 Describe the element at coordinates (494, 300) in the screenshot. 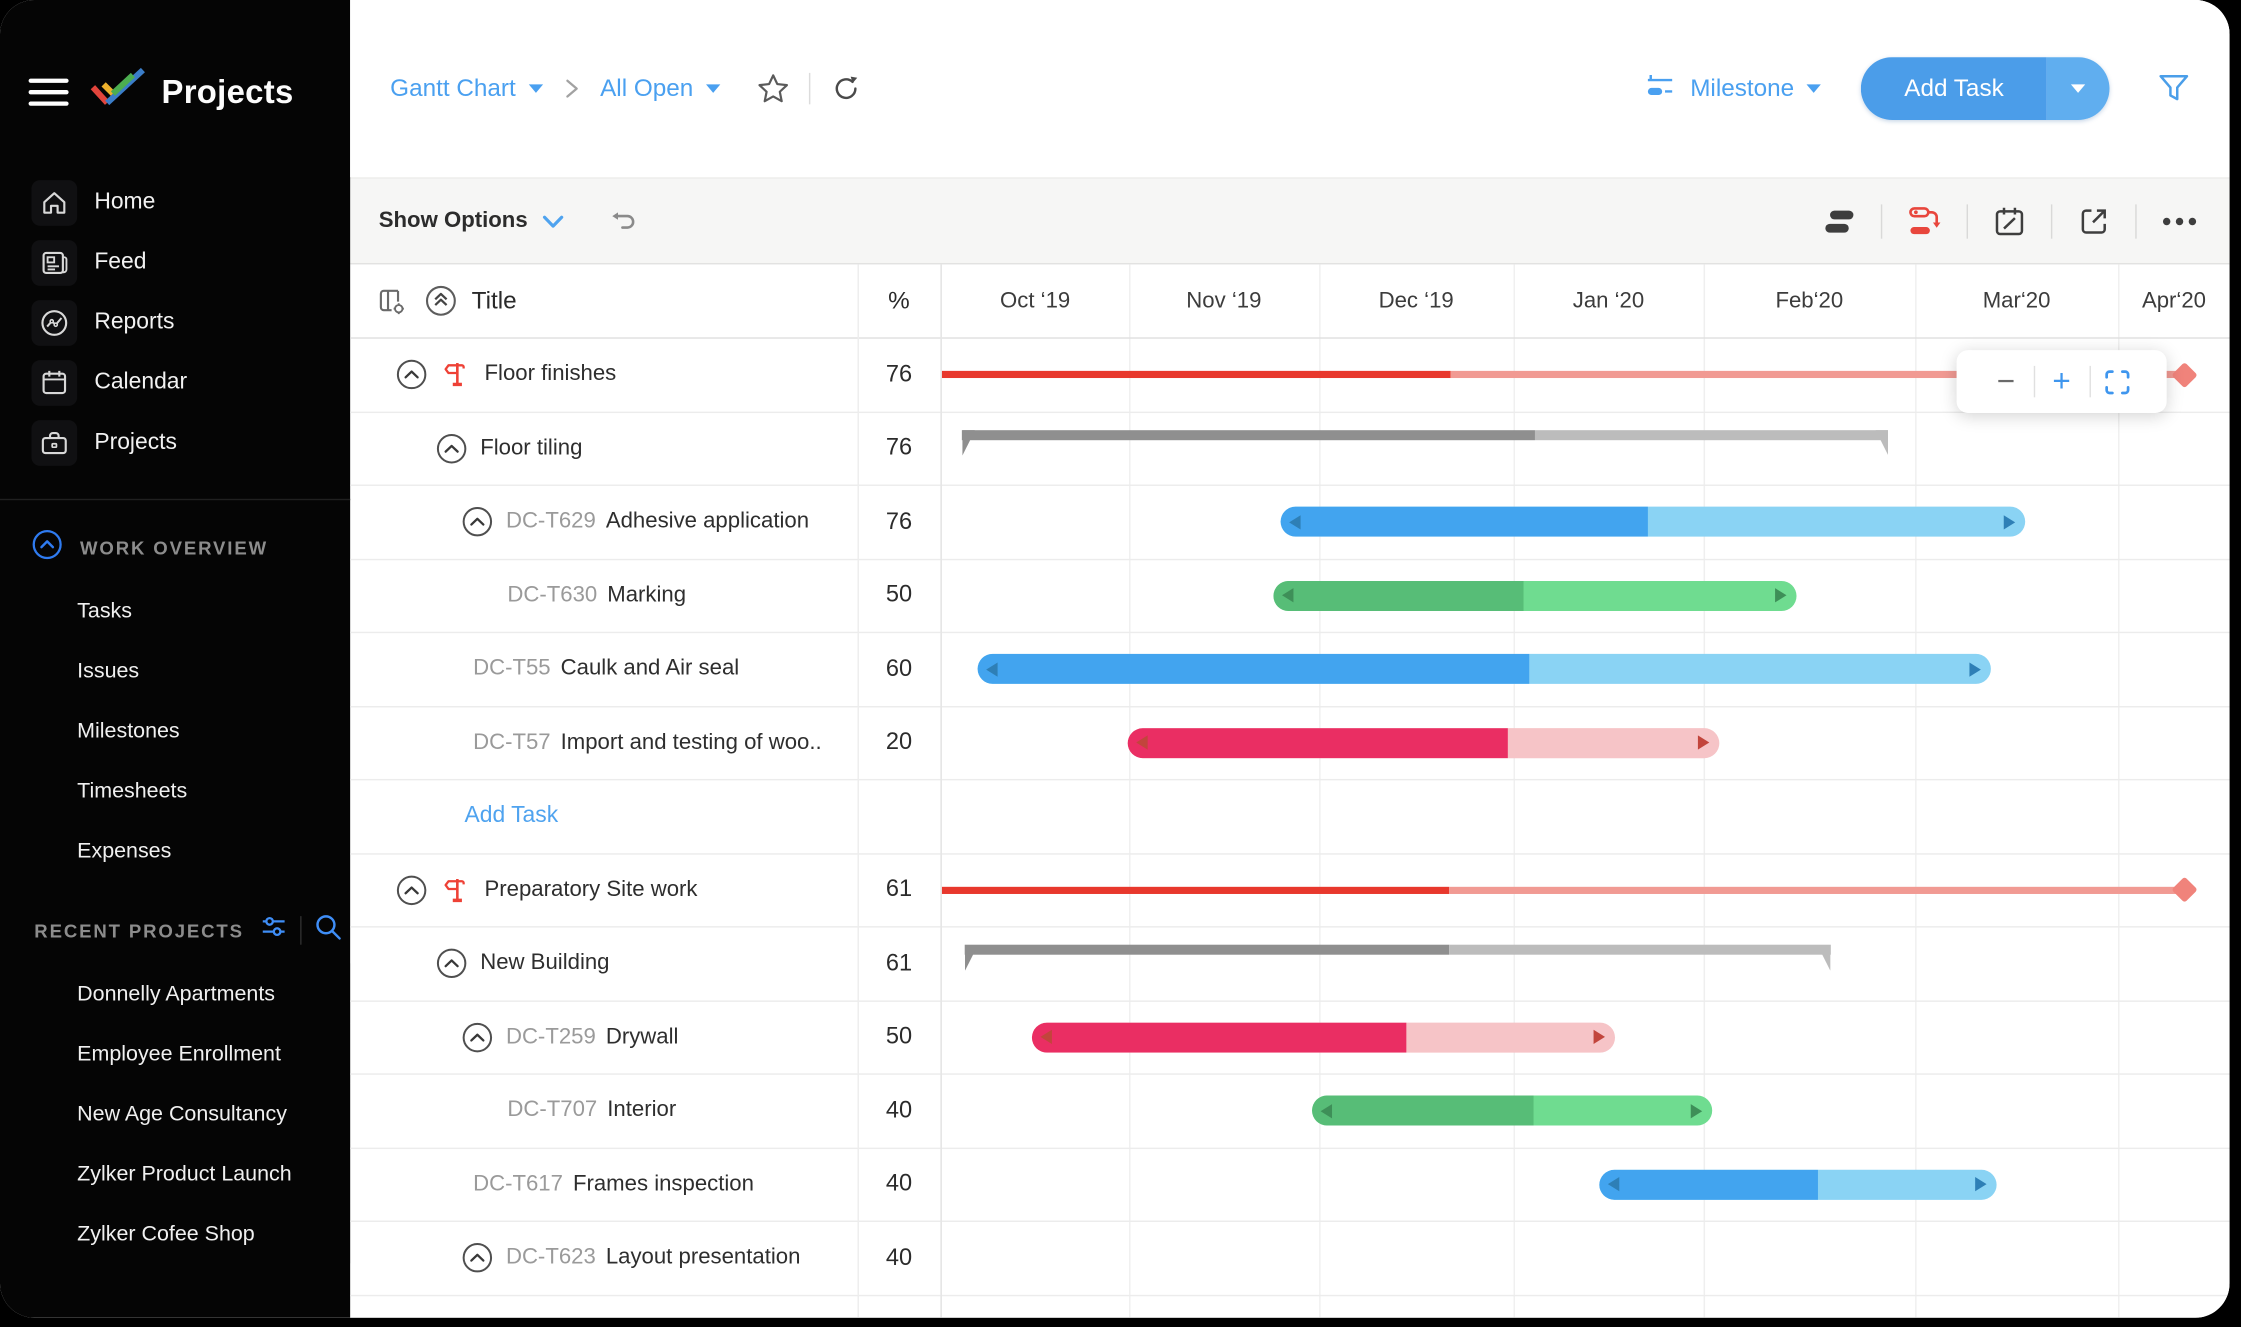

I see `title-column-header: Title` at that location.